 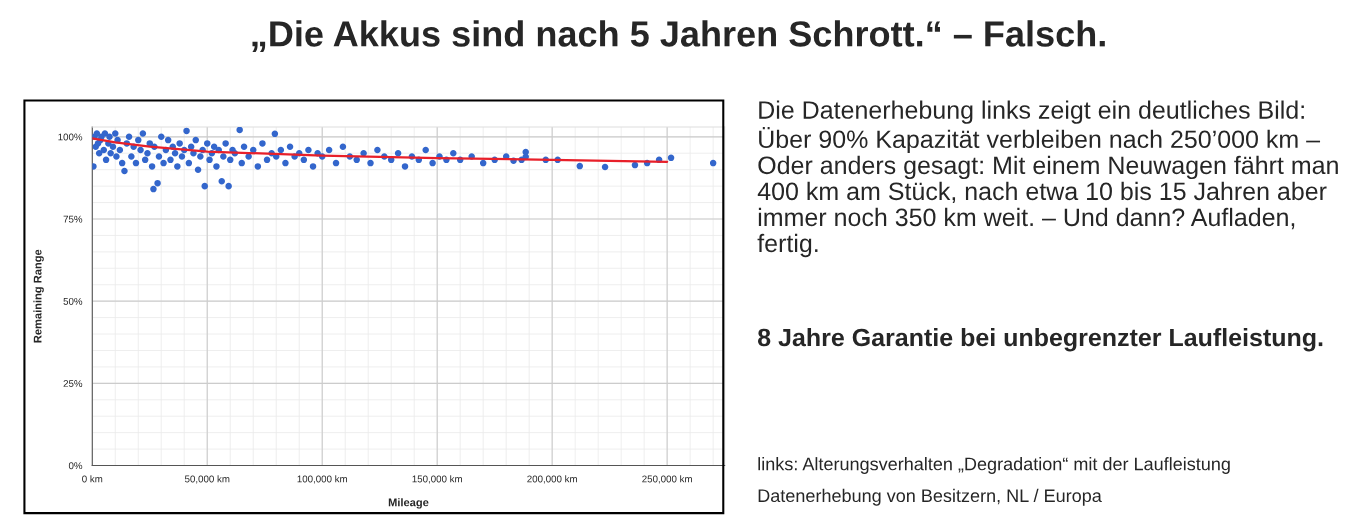 I want to click on x-tick-label: 250,000 km, so click(x=667, y=479).